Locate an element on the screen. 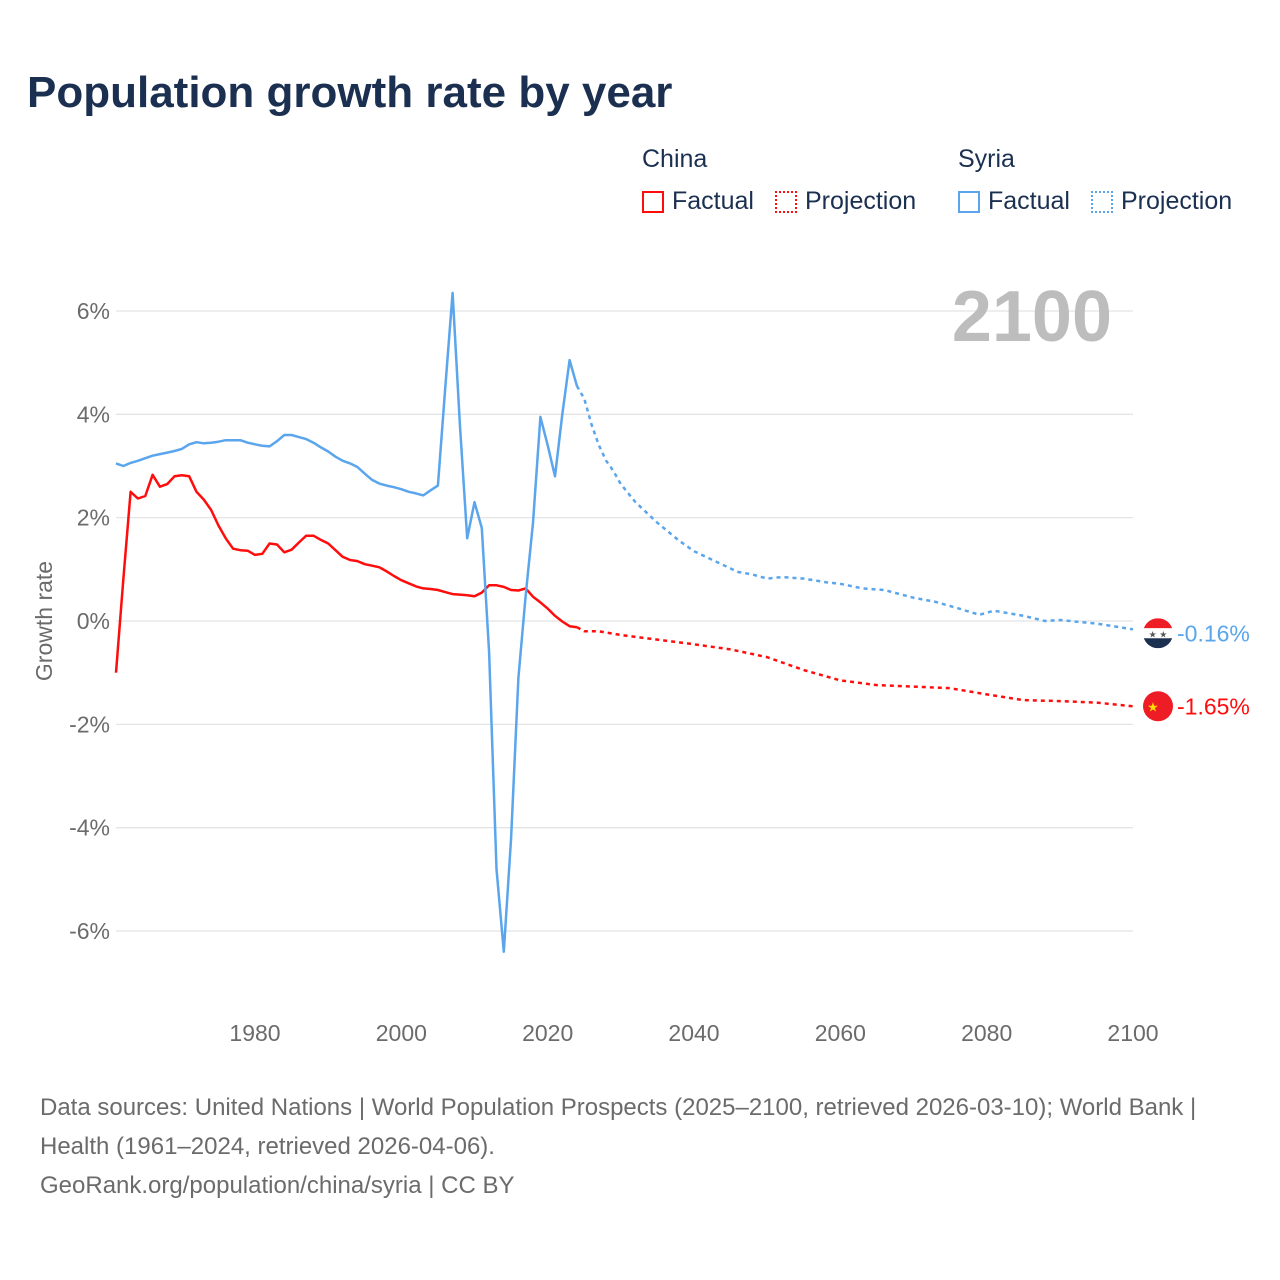  legend-title-china: China is located at coordinates (675, 159).